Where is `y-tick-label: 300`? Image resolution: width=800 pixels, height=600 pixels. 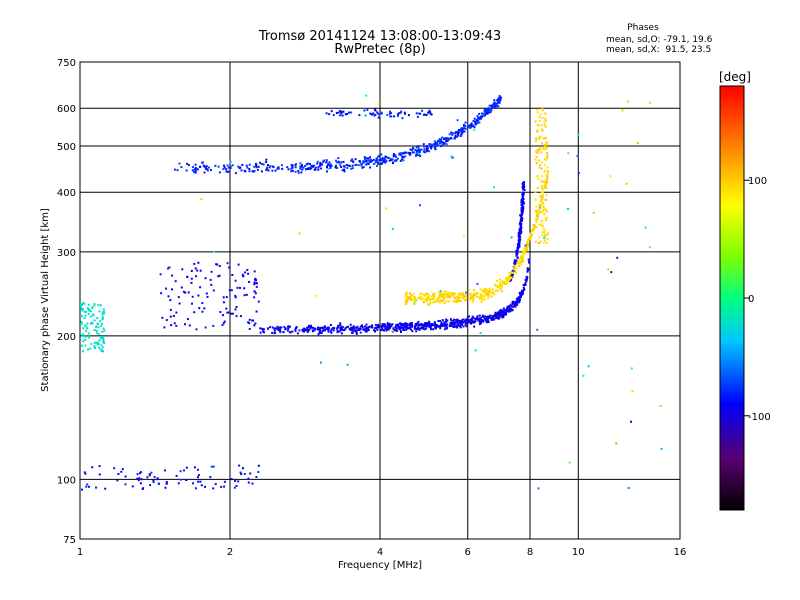
y-tick-label: 300 is located at coordinates (66, 253).